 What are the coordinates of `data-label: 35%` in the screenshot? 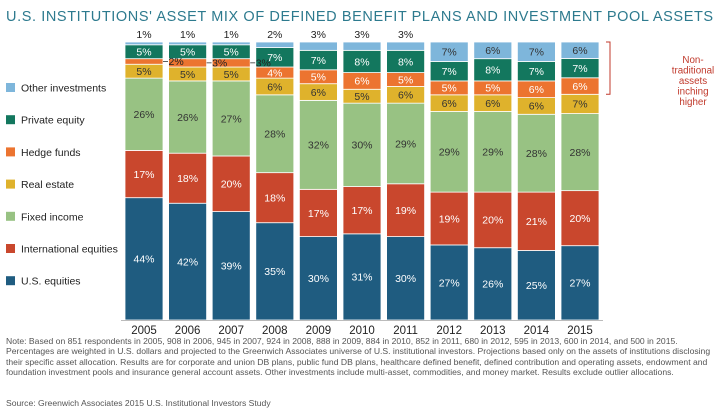 It's located at (274, 272).